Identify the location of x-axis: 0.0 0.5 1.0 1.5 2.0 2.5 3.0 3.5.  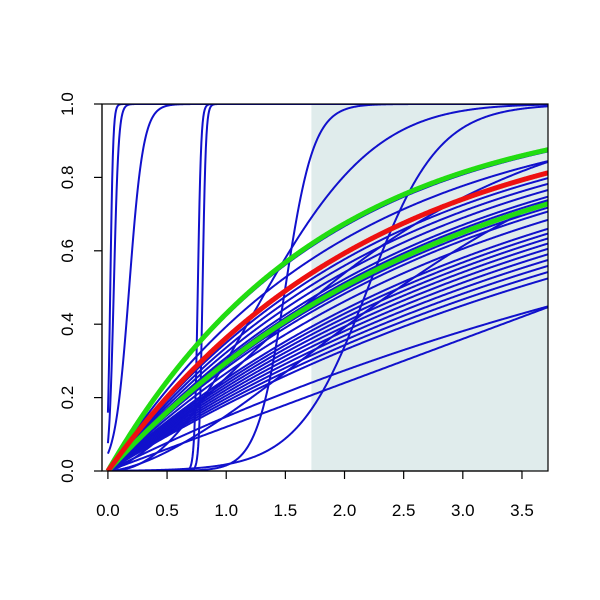
(315, 495).